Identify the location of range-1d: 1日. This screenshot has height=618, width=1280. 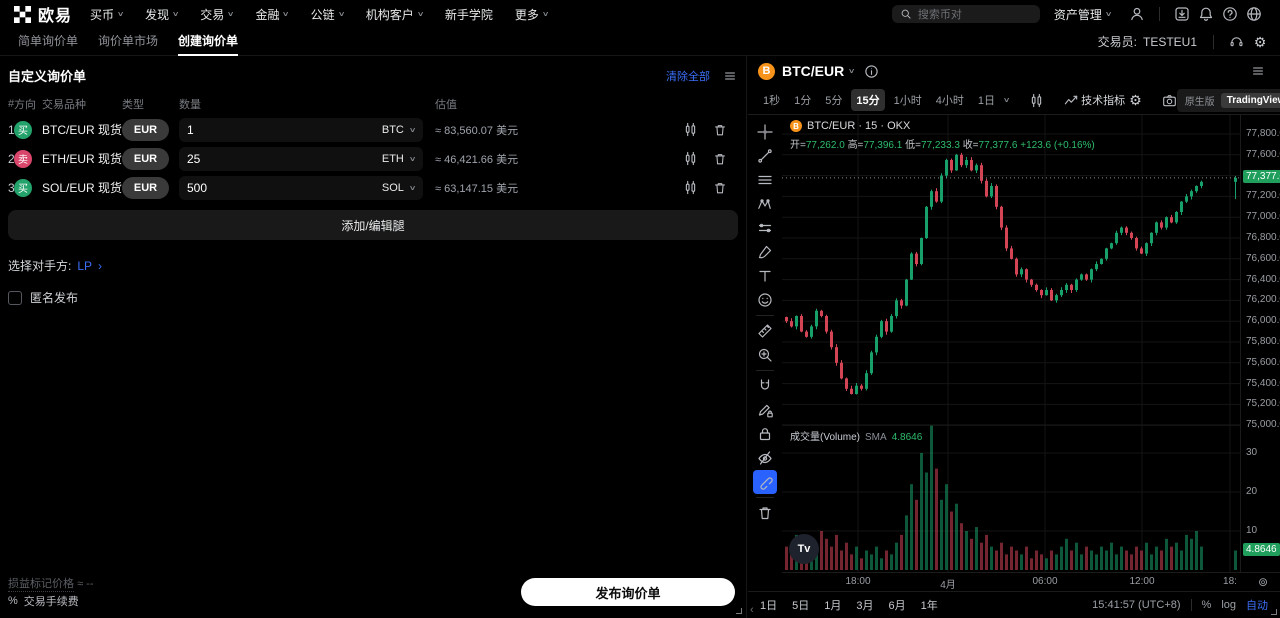
(769, 606).